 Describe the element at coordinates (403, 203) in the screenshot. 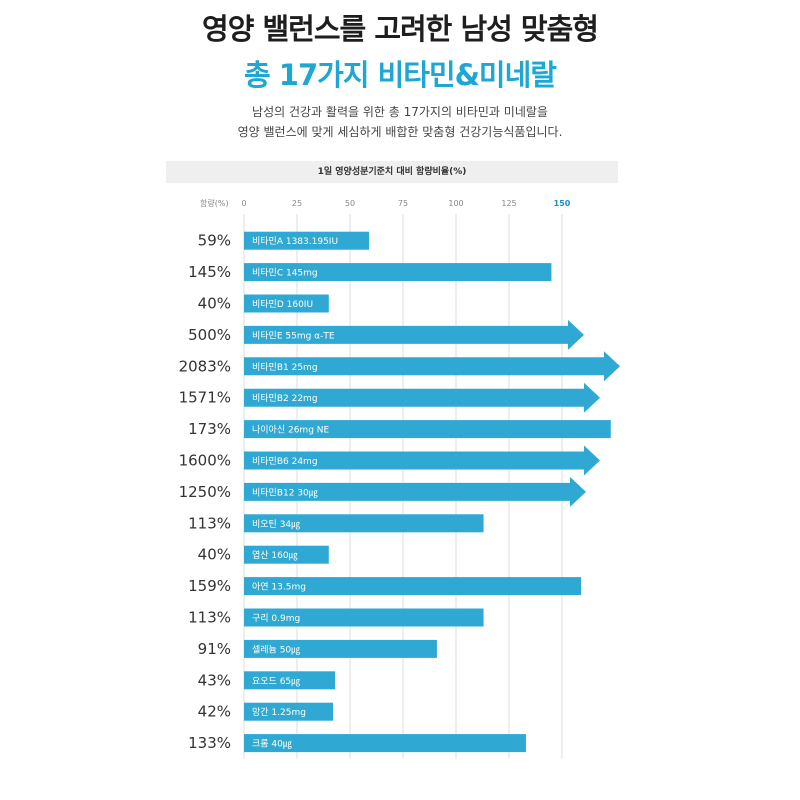

I see `x-tick-label: 75` at that location.